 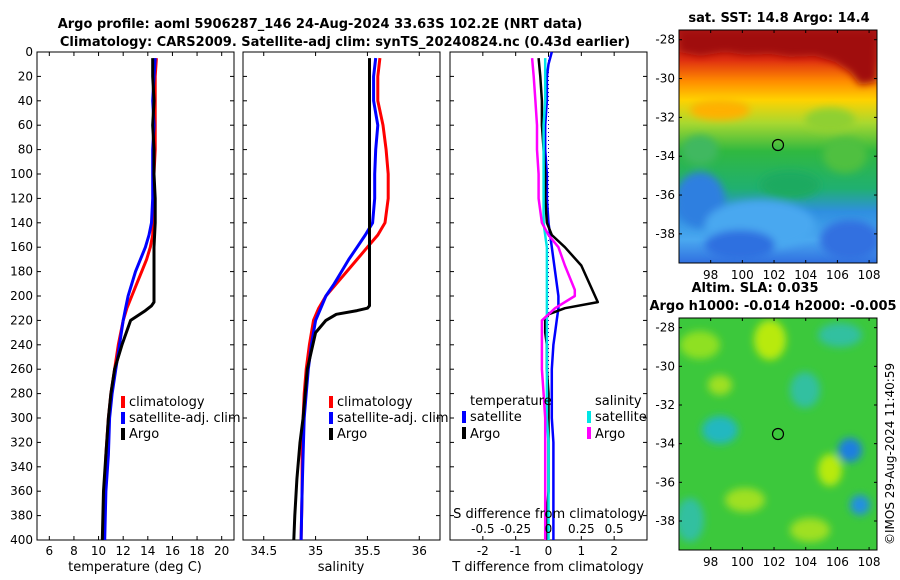 I want to click on map-y-tick-label: -32, so click(x=665, y=405).